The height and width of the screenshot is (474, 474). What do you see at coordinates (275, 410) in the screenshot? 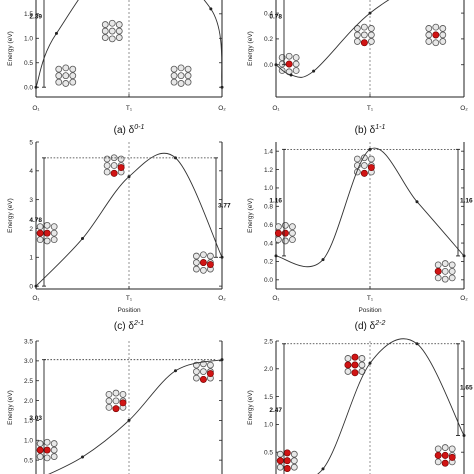
I see `left-barrier-label: 2.47` at bounding box center [275, 410].